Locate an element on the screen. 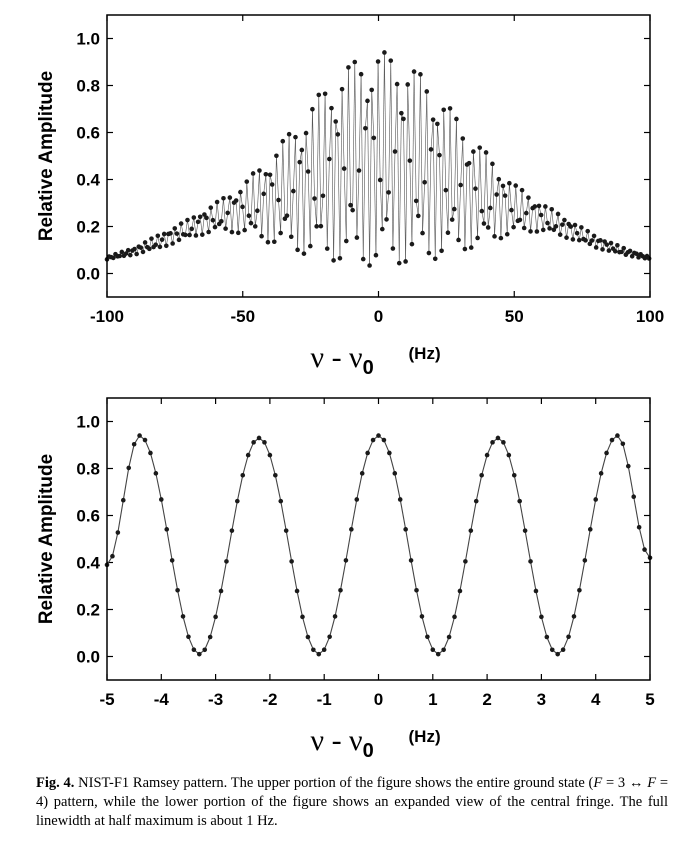 This screenshot has width=694, height=855. x-tick-label: -2 is located at coordinates (269, 699).